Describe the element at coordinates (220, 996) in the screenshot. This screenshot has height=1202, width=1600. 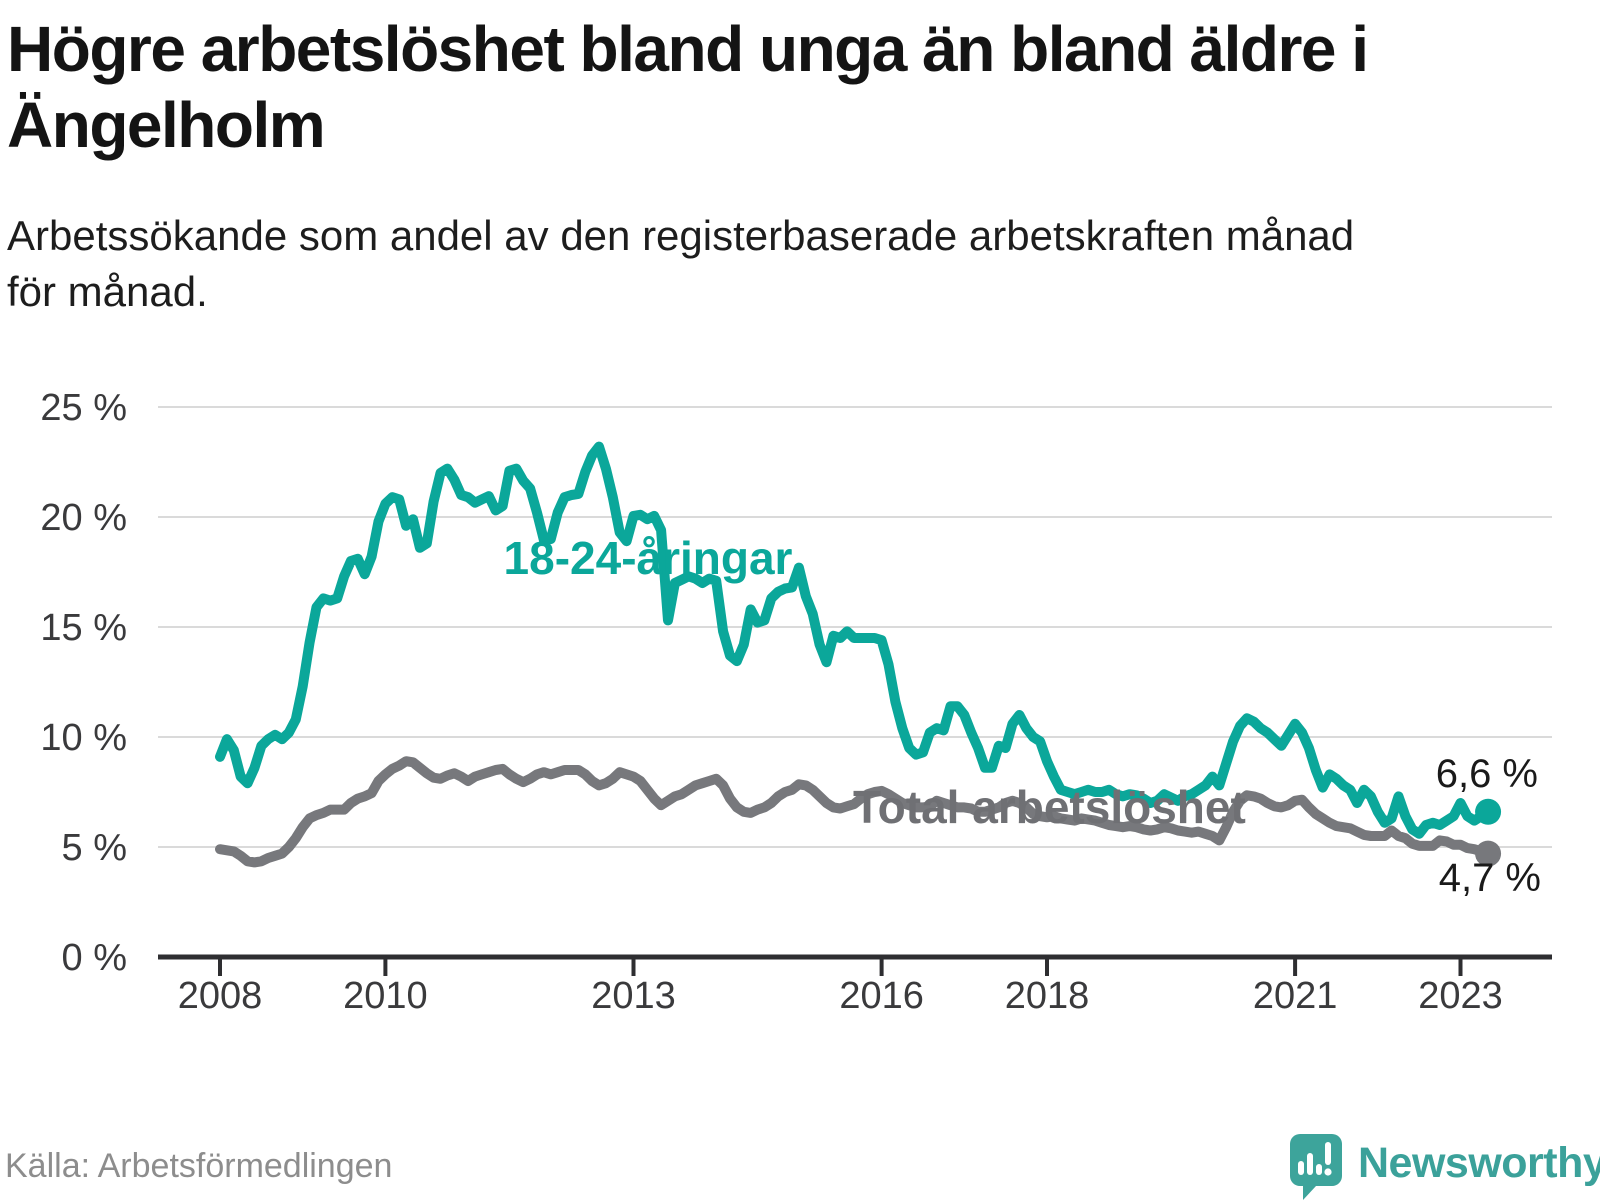
I see `x-tick-label: 2008` at that location.